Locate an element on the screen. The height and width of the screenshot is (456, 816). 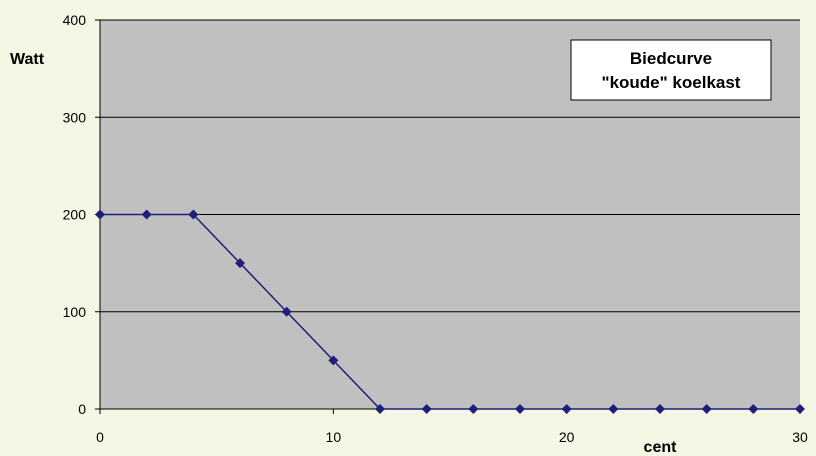
y-tick-label: 400 is located at coordinates (75, 20).